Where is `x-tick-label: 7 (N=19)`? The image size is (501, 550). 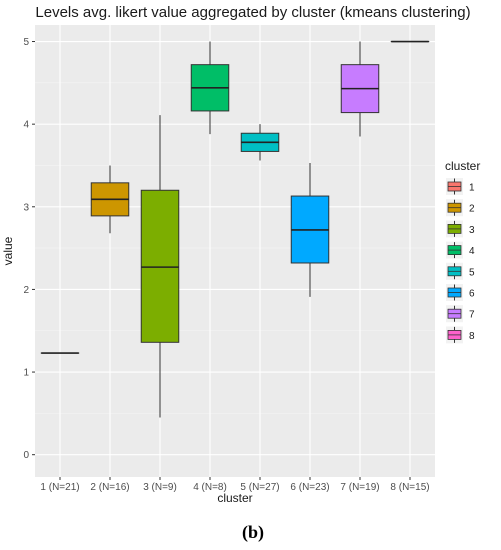 x-tick-label: 7 (N=19) is located at coordinates (359, 487).